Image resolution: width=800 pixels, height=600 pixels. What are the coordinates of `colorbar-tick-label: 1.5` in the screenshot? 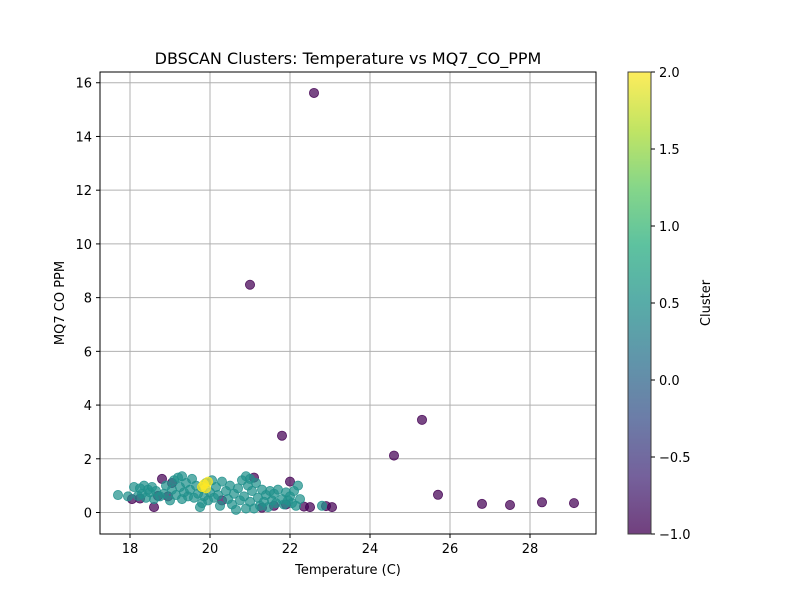 It's located at (669, 150).